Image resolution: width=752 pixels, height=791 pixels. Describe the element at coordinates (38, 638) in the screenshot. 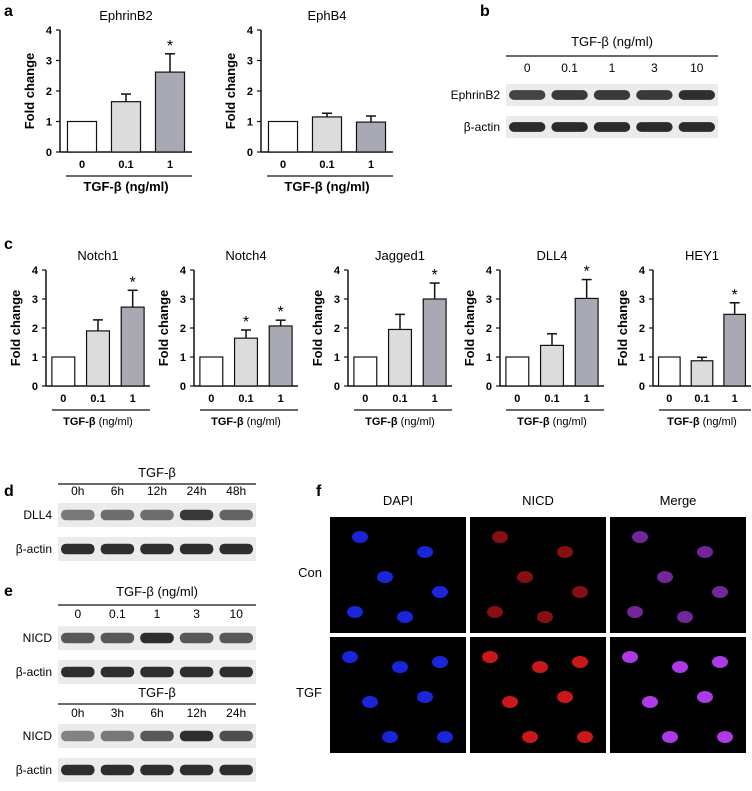

I see `blot-e1-row-label-0: NICD` at that location.